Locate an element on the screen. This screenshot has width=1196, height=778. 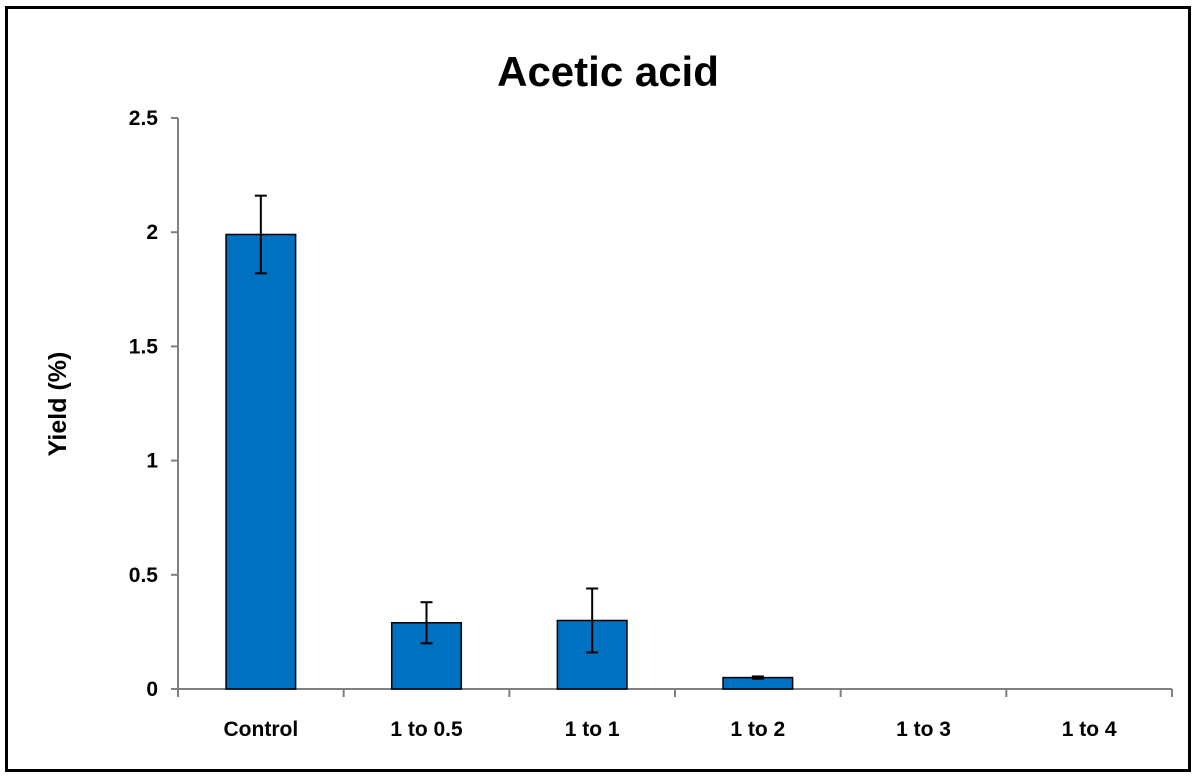
x-tick-label: 1 to 2 is located at coordinates (757, 729).